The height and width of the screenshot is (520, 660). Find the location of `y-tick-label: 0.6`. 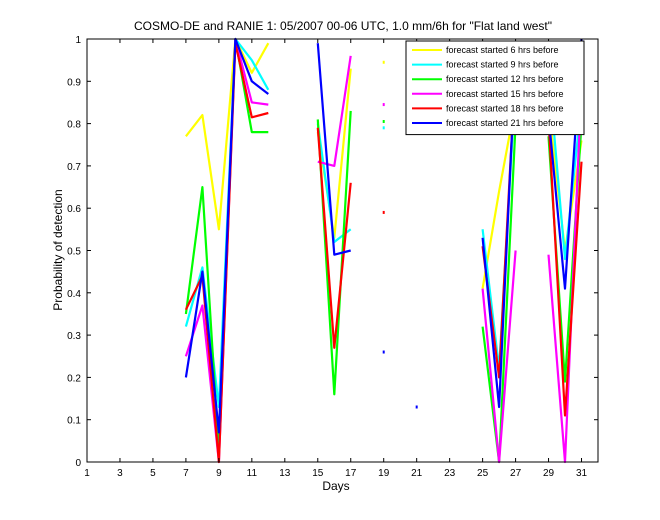

y-tick-label: 0.6 is located at coordinates (74, 209).